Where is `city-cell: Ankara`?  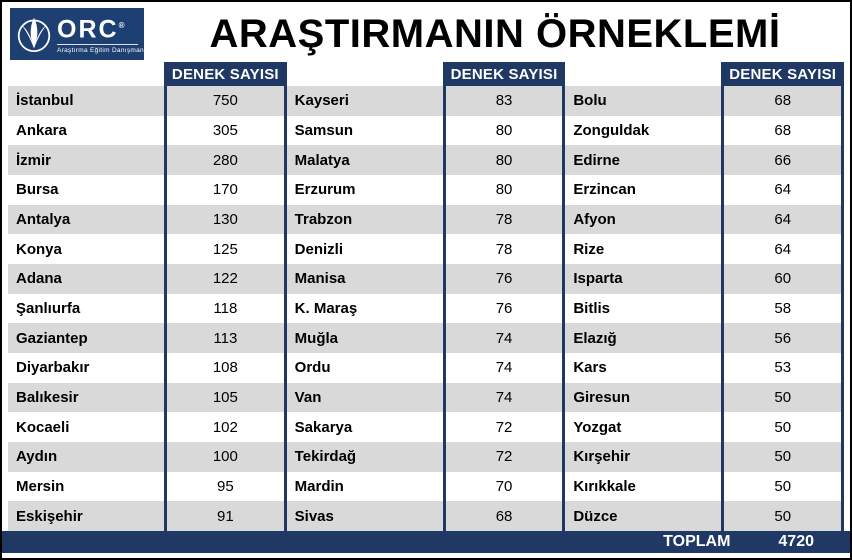 city-cell: Ankara is located at coordinates (41, 130).